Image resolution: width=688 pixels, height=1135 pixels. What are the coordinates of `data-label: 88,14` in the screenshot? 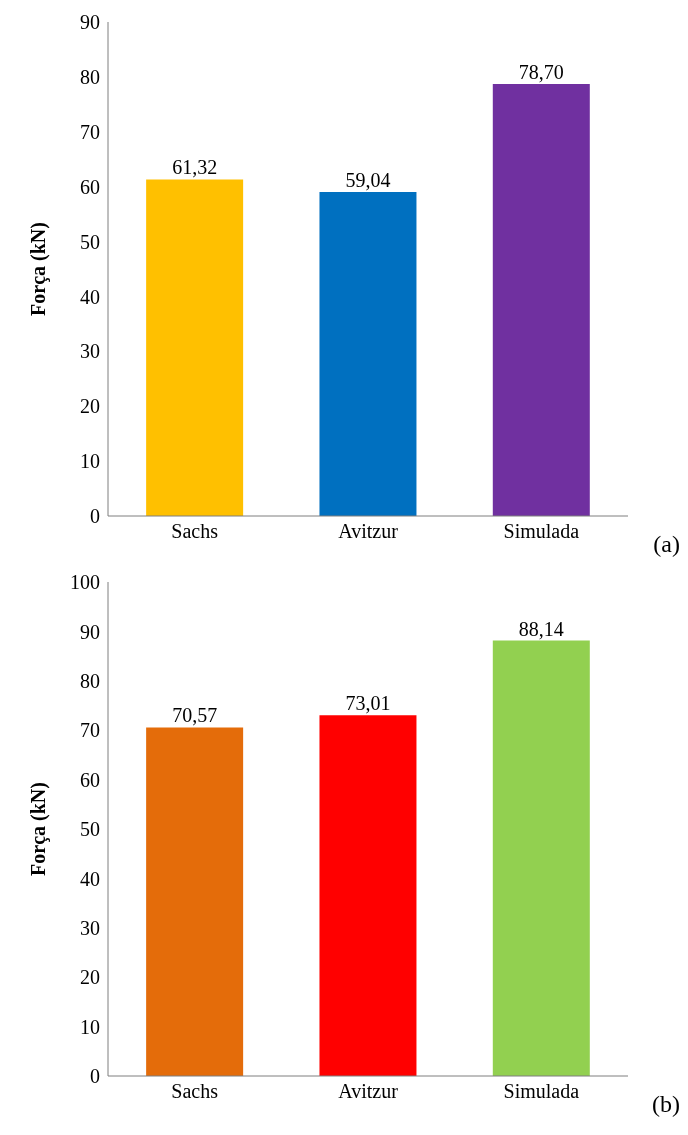 It's located at (541, 628).